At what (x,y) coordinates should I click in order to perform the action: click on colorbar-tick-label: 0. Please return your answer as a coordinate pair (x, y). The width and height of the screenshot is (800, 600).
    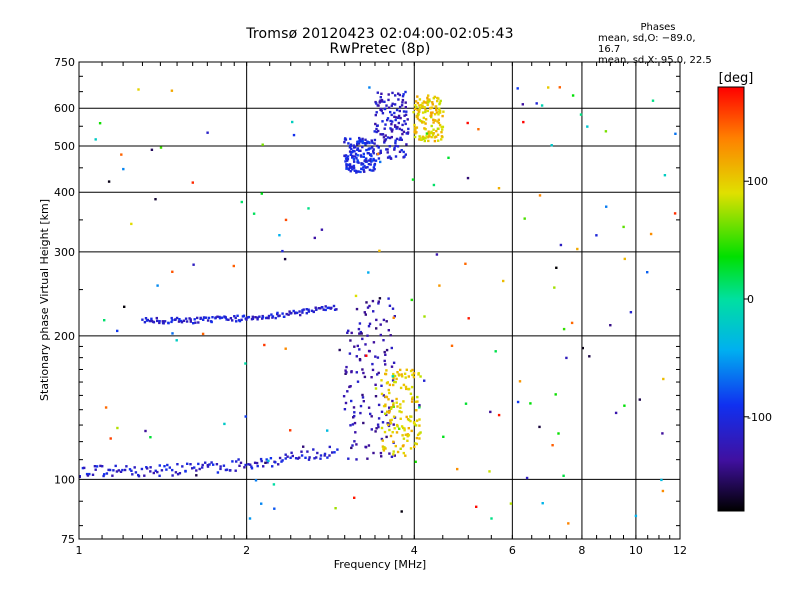
    Looking at the image, I should click on (750, 299).